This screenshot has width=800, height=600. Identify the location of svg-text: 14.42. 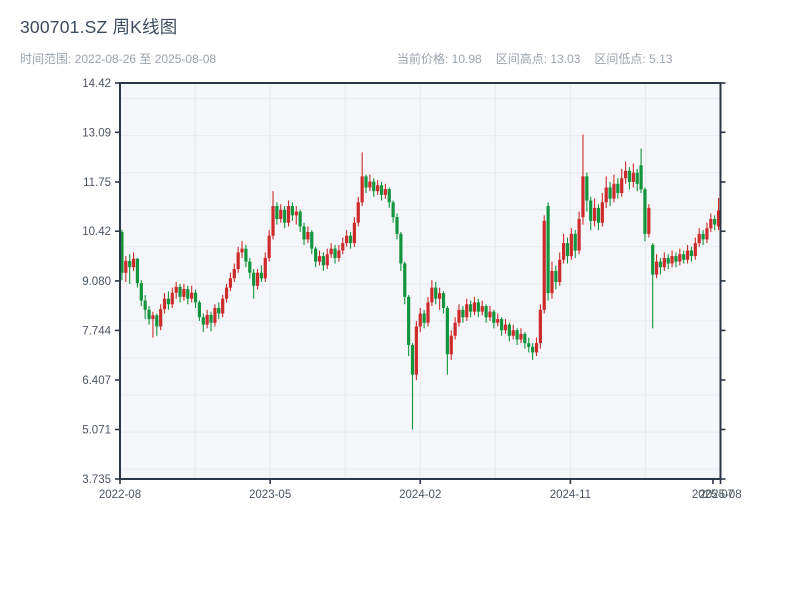
(96, 84).